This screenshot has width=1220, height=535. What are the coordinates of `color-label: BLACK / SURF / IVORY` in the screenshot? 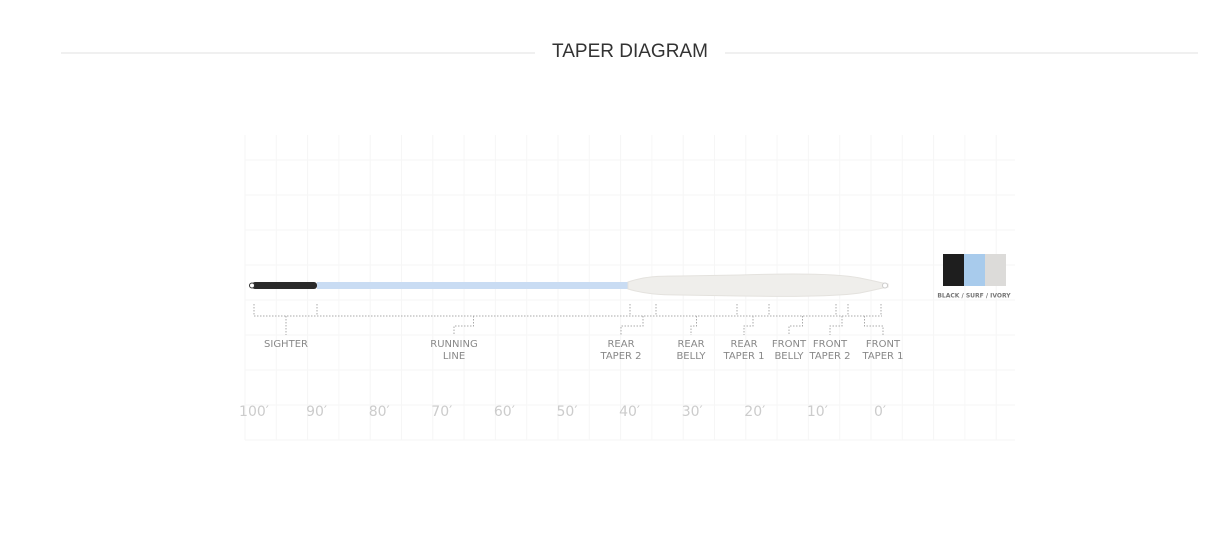 It's located at (974, 296).